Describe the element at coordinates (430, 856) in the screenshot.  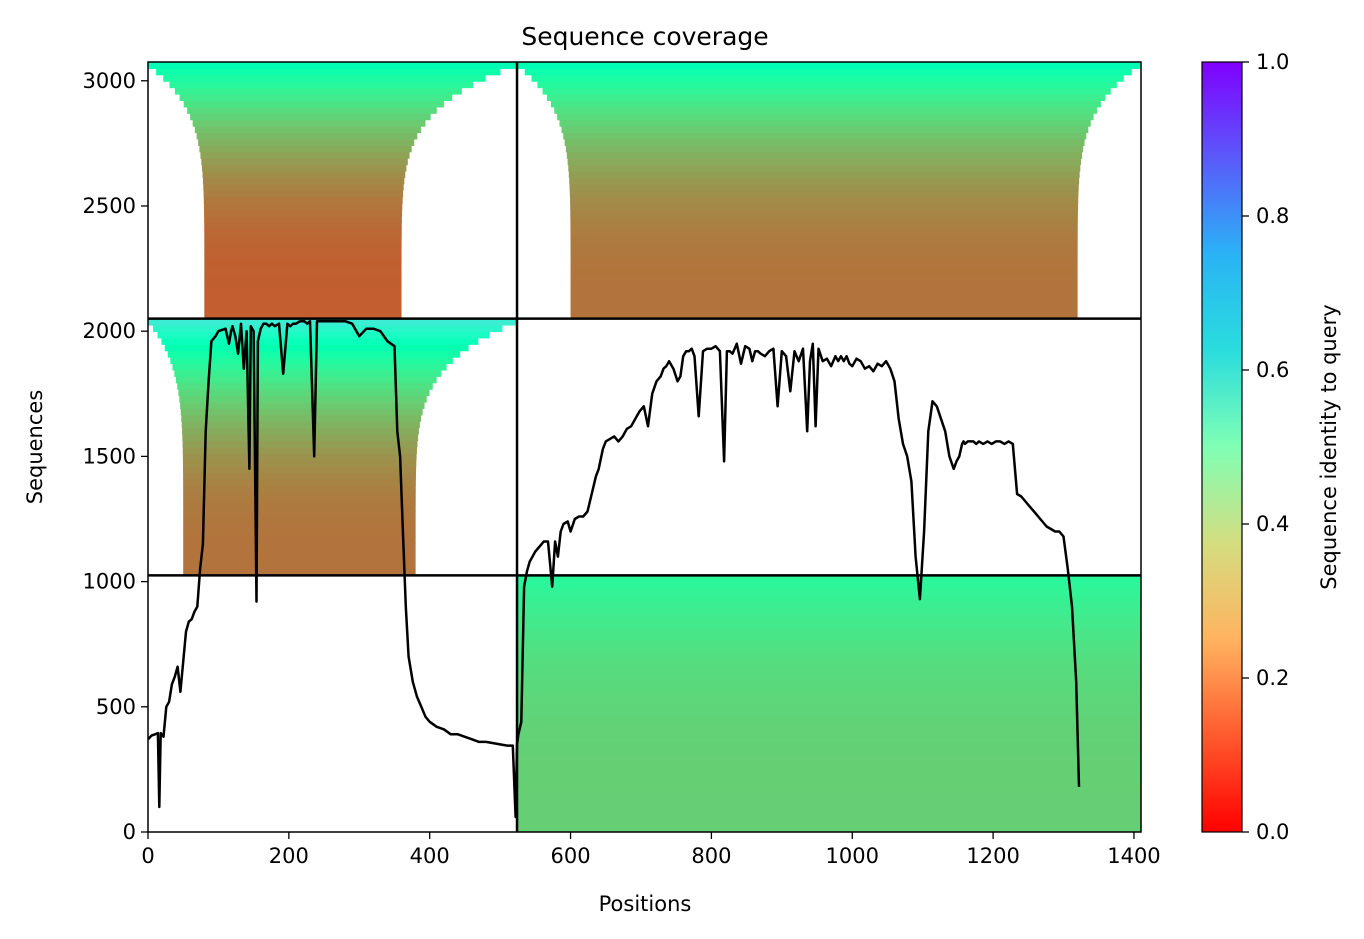
I see `x-tick-label: 400` at that location.